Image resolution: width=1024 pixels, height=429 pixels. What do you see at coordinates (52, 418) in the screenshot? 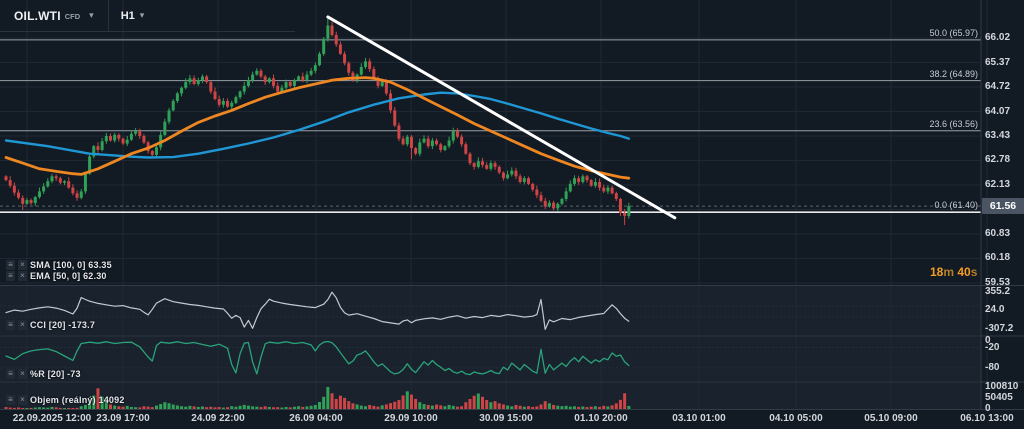
I see `time-tick: 22.09.2025 12:00` at bounding box center [52, 418].